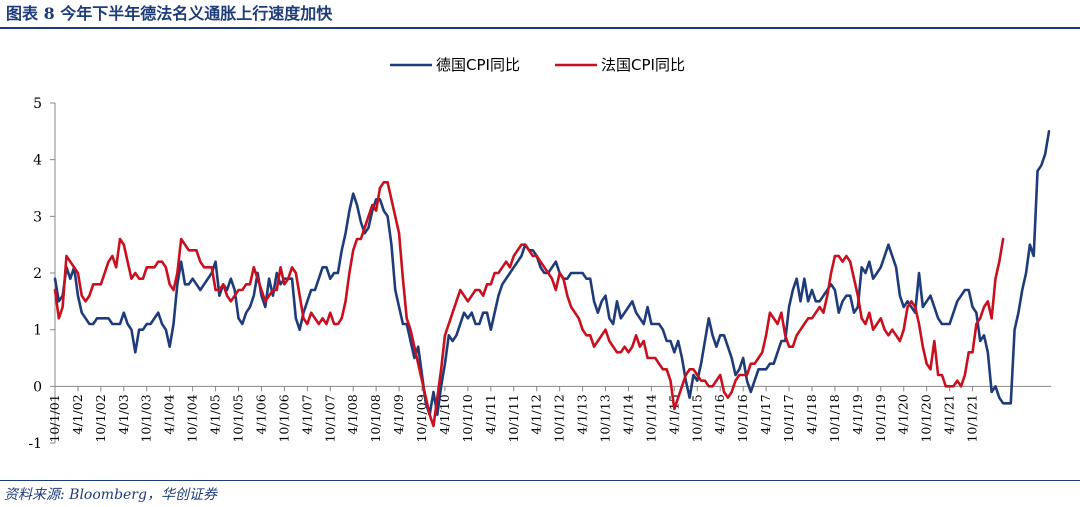 The height and width of the screenshot is (507, 1080). I want to click on x-tick-label: 4/1/19, so click(857, 414).